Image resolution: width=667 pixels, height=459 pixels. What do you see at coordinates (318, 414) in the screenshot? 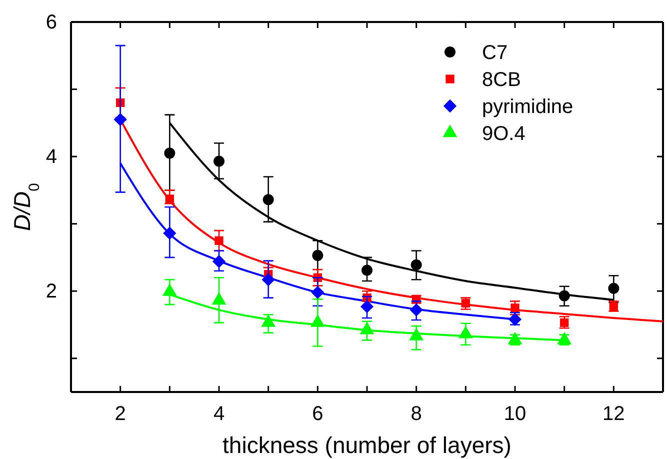
I see `x-tick-label: 6` at bounding box center [318, 414].